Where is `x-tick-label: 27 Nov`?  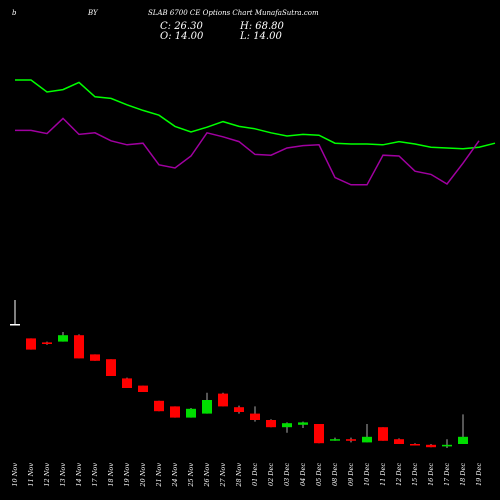
x-tick-label: 27 Nov is located at coordinates (223, 475).